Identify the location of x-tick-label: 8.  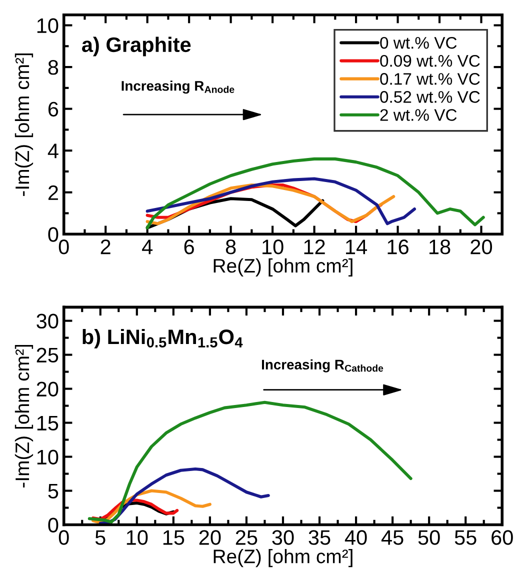
(231, 247).